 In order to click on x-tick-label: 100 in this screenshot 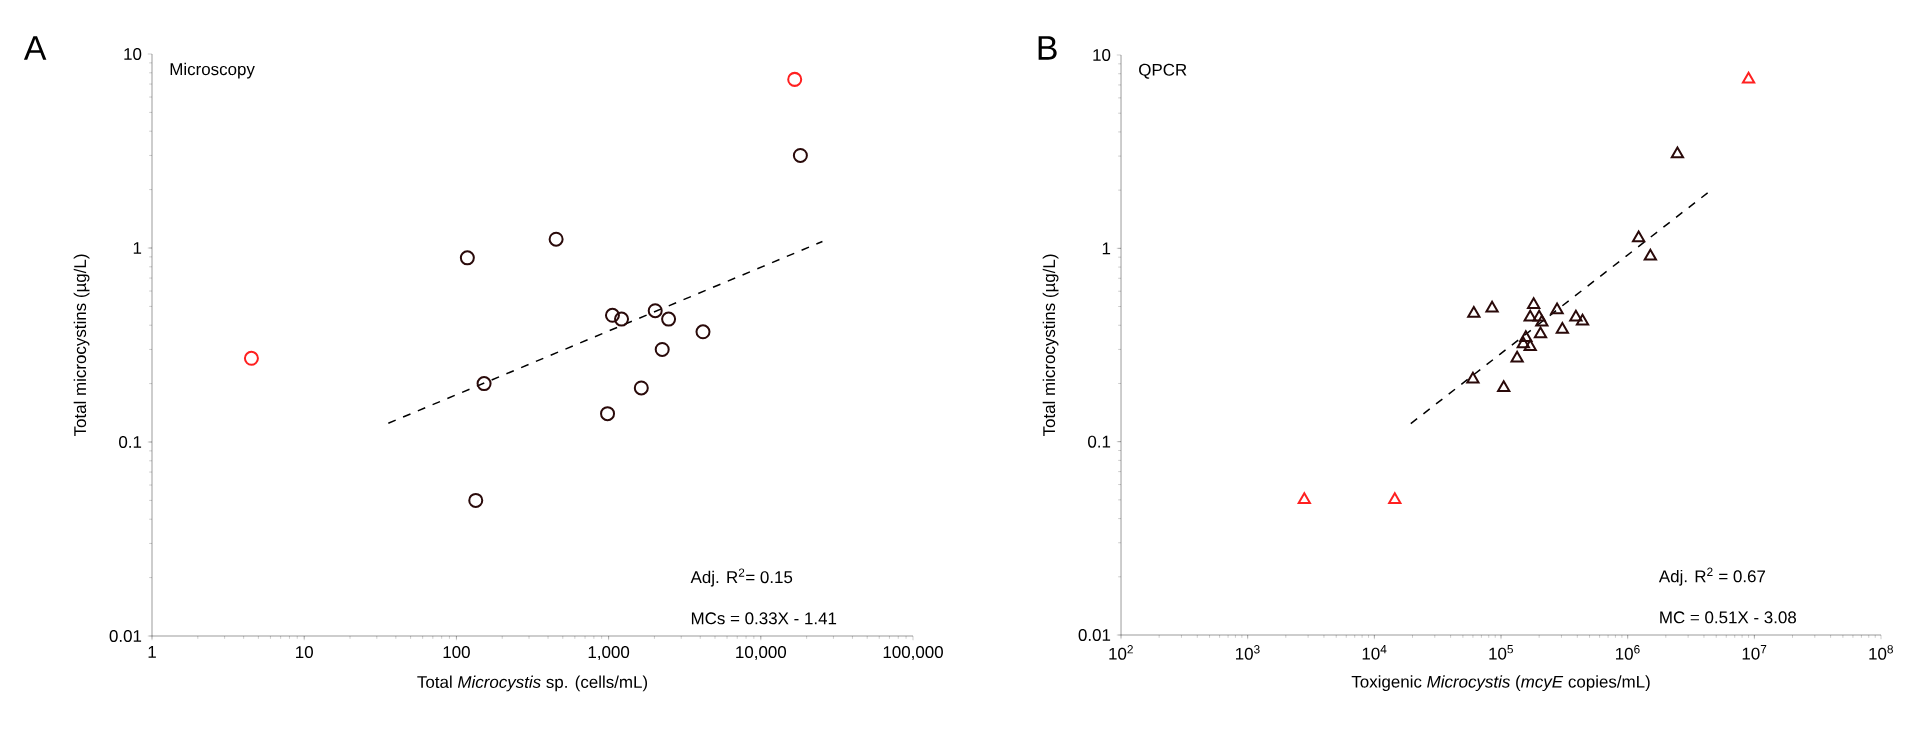, I will do `click(456, 652)`.